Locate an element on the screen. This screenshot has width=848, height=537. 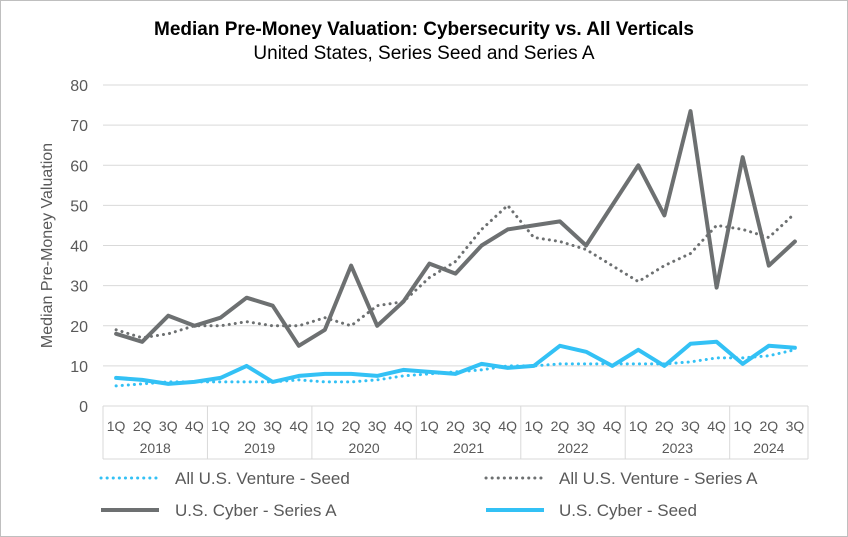
x-year-label: 2019 is located at coordinates (259, 448).